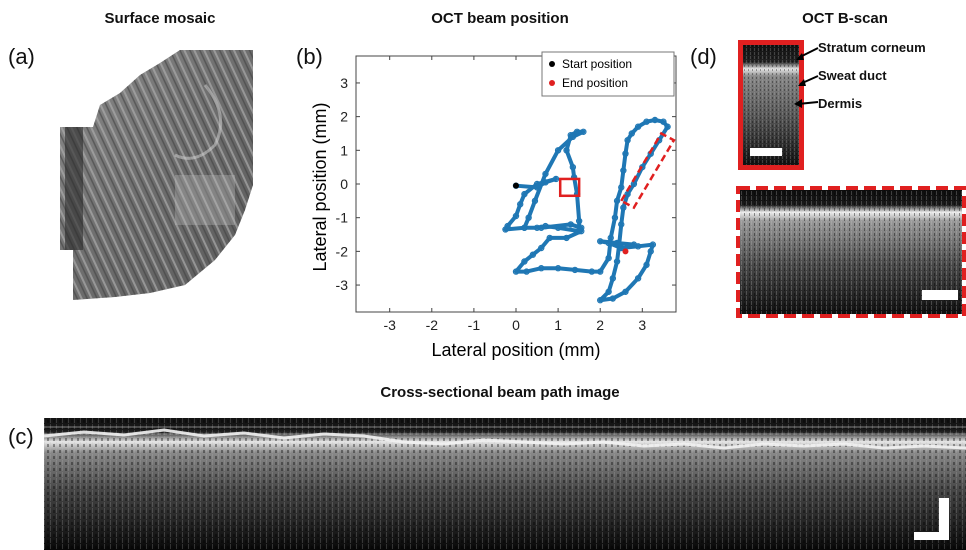 This screenshot has width=966, height=550. I want to click on x-tick-label: -3, so click(389, 325).